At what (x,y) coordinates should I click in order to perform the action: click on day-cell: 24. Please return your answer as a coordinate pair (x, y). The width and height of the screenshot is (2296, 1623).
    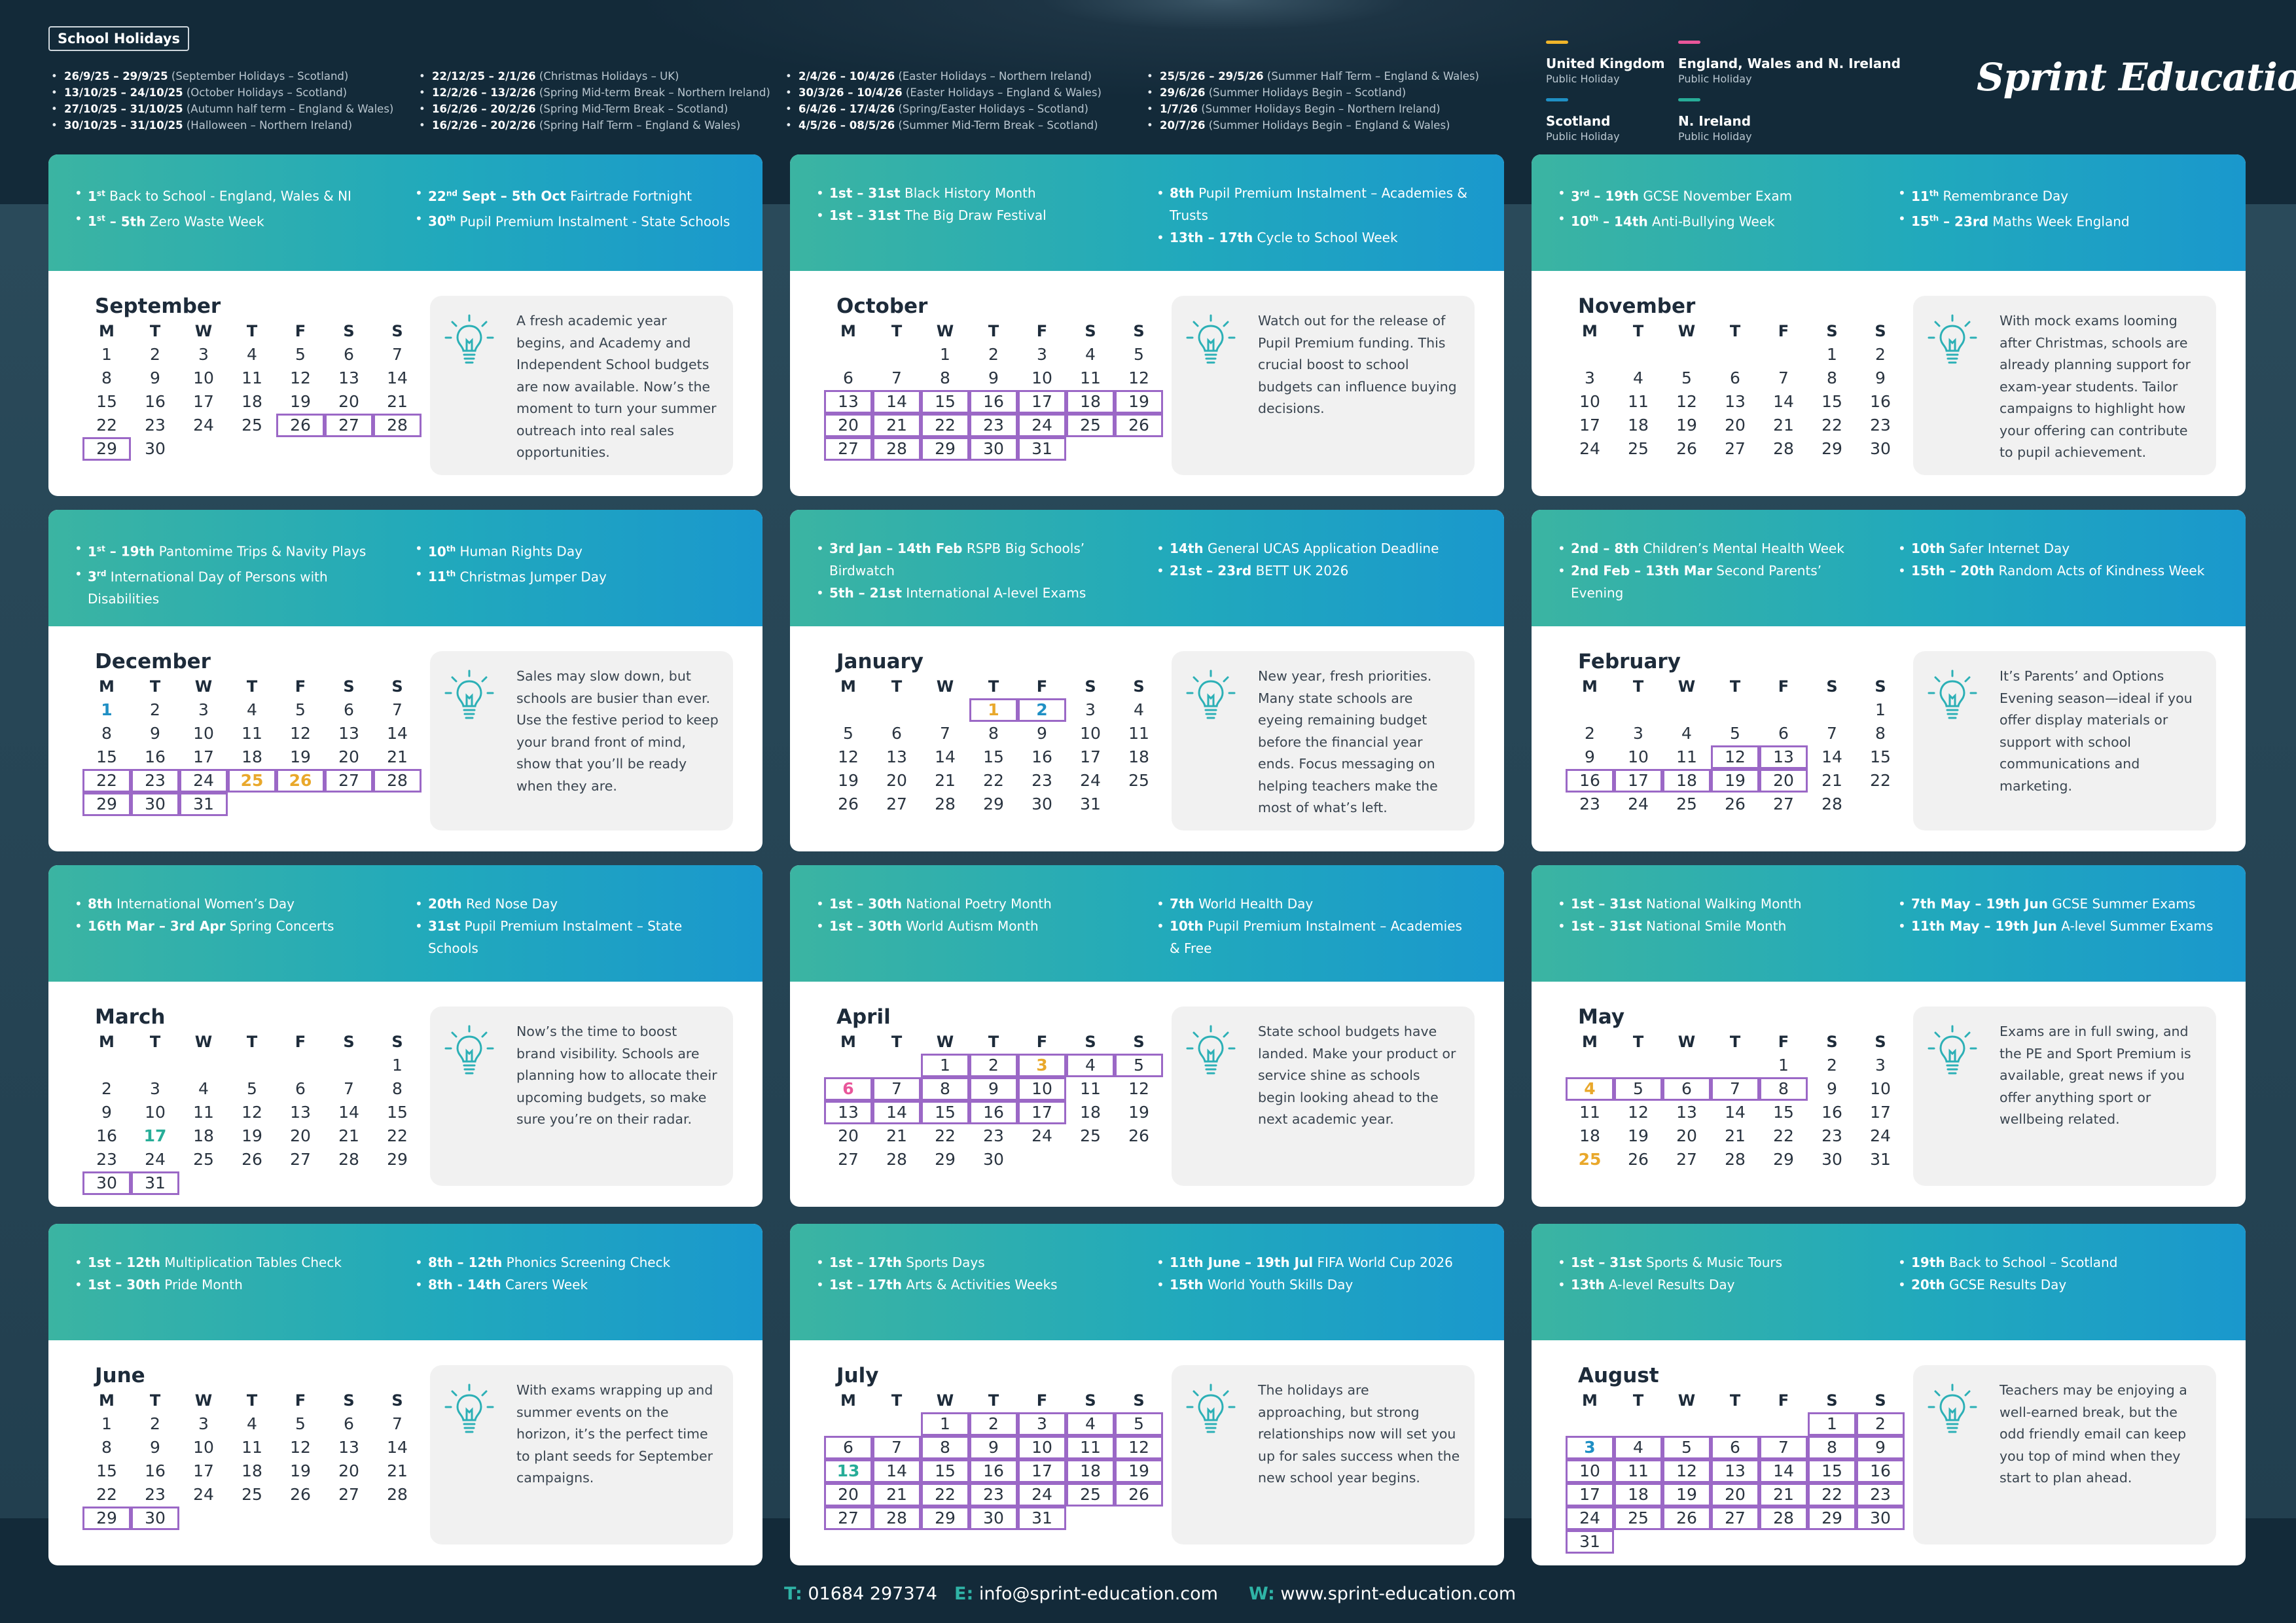
    Looking at the image, I should click on (1881, 1135).